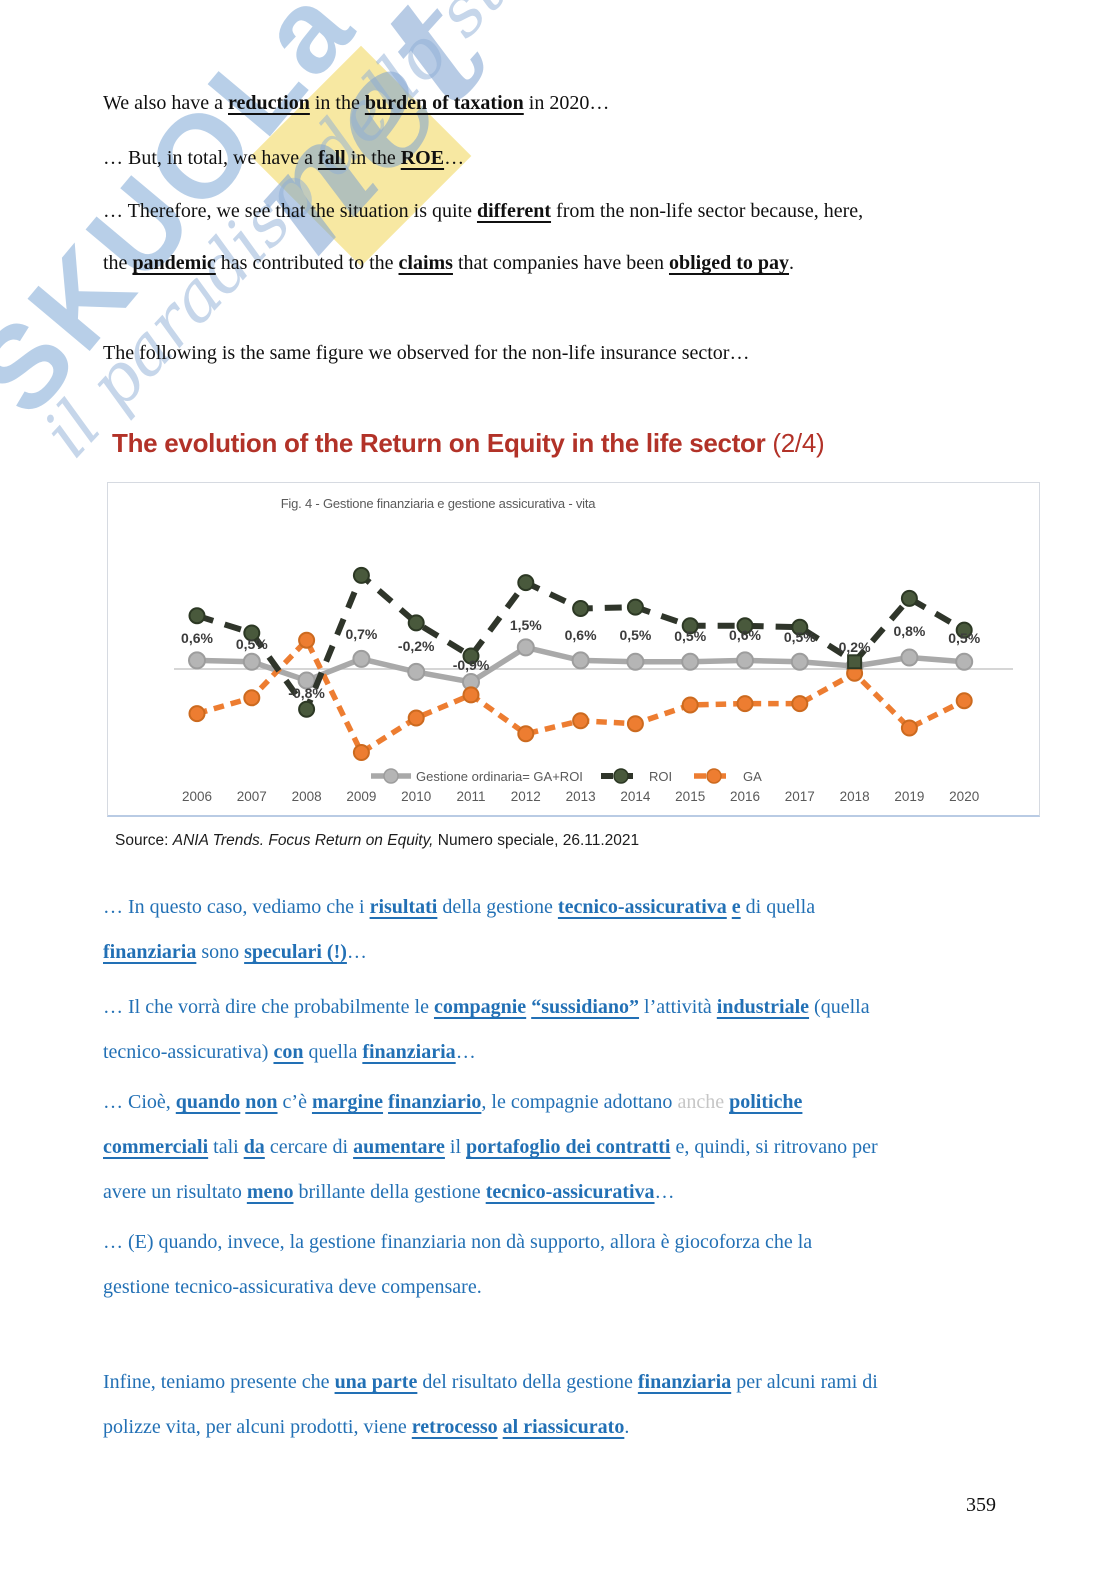 This screenshot has width=1116, height=1579. What do you see at coordinates (690, 796) in the screenshot?
I see `svg-text: 2015` at bounding box center [690, 796].